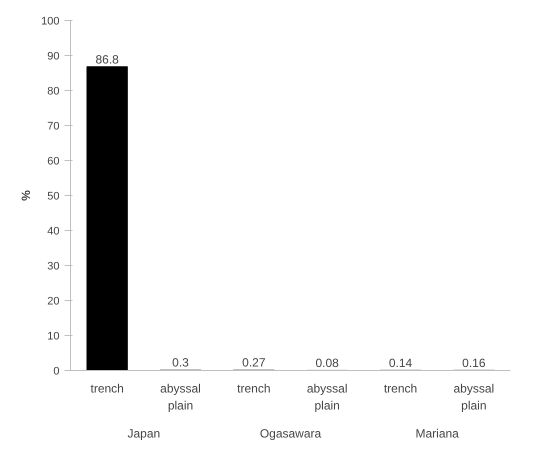 The width and height of the screenshot is (541, 473). Describe the element at coordinates (53, 92) in the screenshot. I see `y-tick-label: 80` at that location.